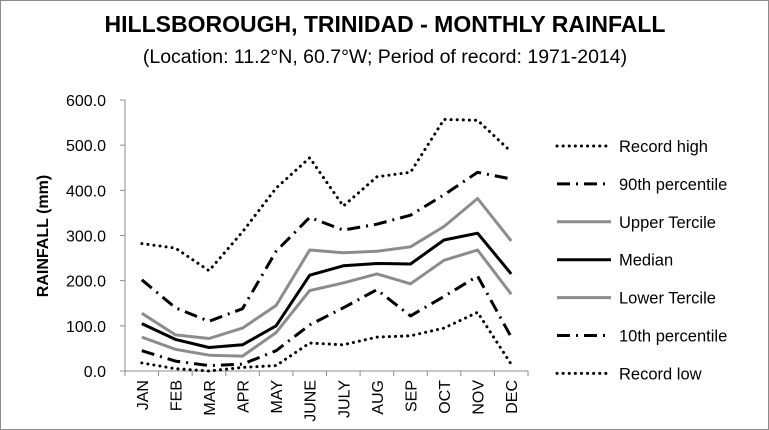 The width and height of the screenshot is (769, 430). What do you see at coordinates (86, 237) in the screenshot?
I see `y-tick-label: 300.0` at bounding box center [86, 237].